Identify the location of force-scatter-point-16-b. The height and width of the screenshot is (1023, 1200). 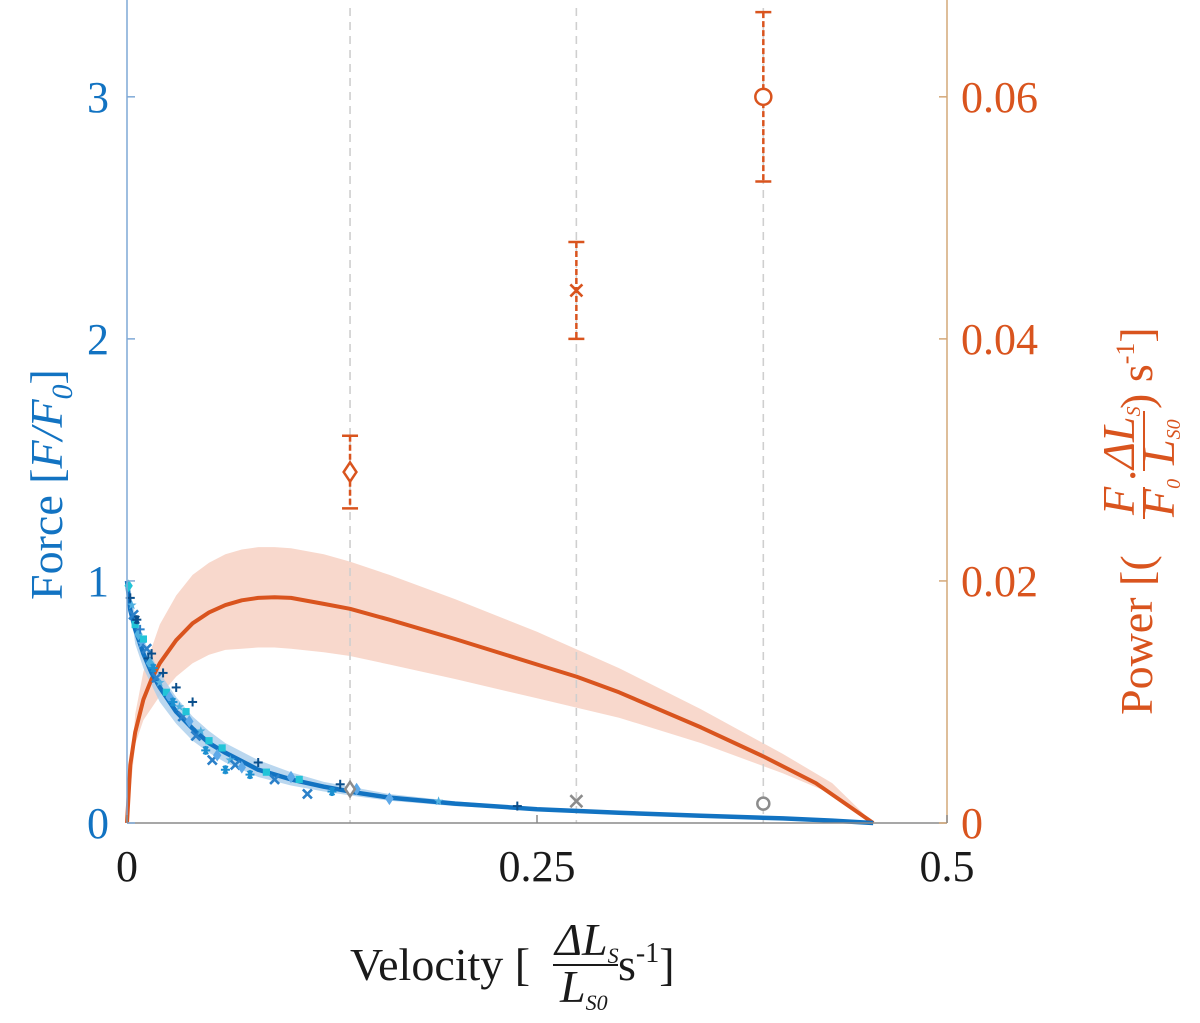
(156, 678).